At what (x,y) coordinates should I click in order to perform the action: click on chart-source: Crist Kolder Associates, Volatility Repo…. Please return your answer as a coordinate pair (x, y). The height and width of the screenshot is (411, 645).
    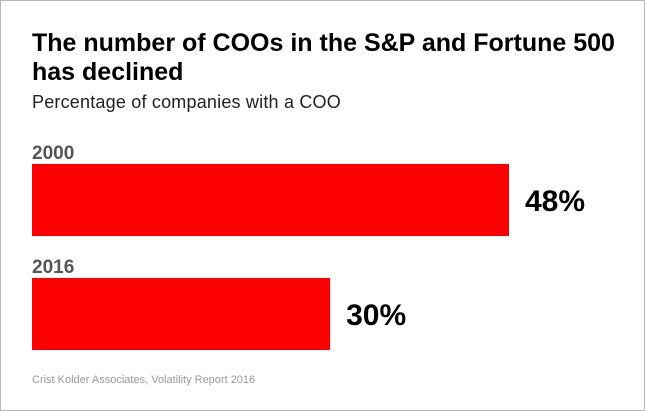
    Looking at the image, I should click on (144, 380).